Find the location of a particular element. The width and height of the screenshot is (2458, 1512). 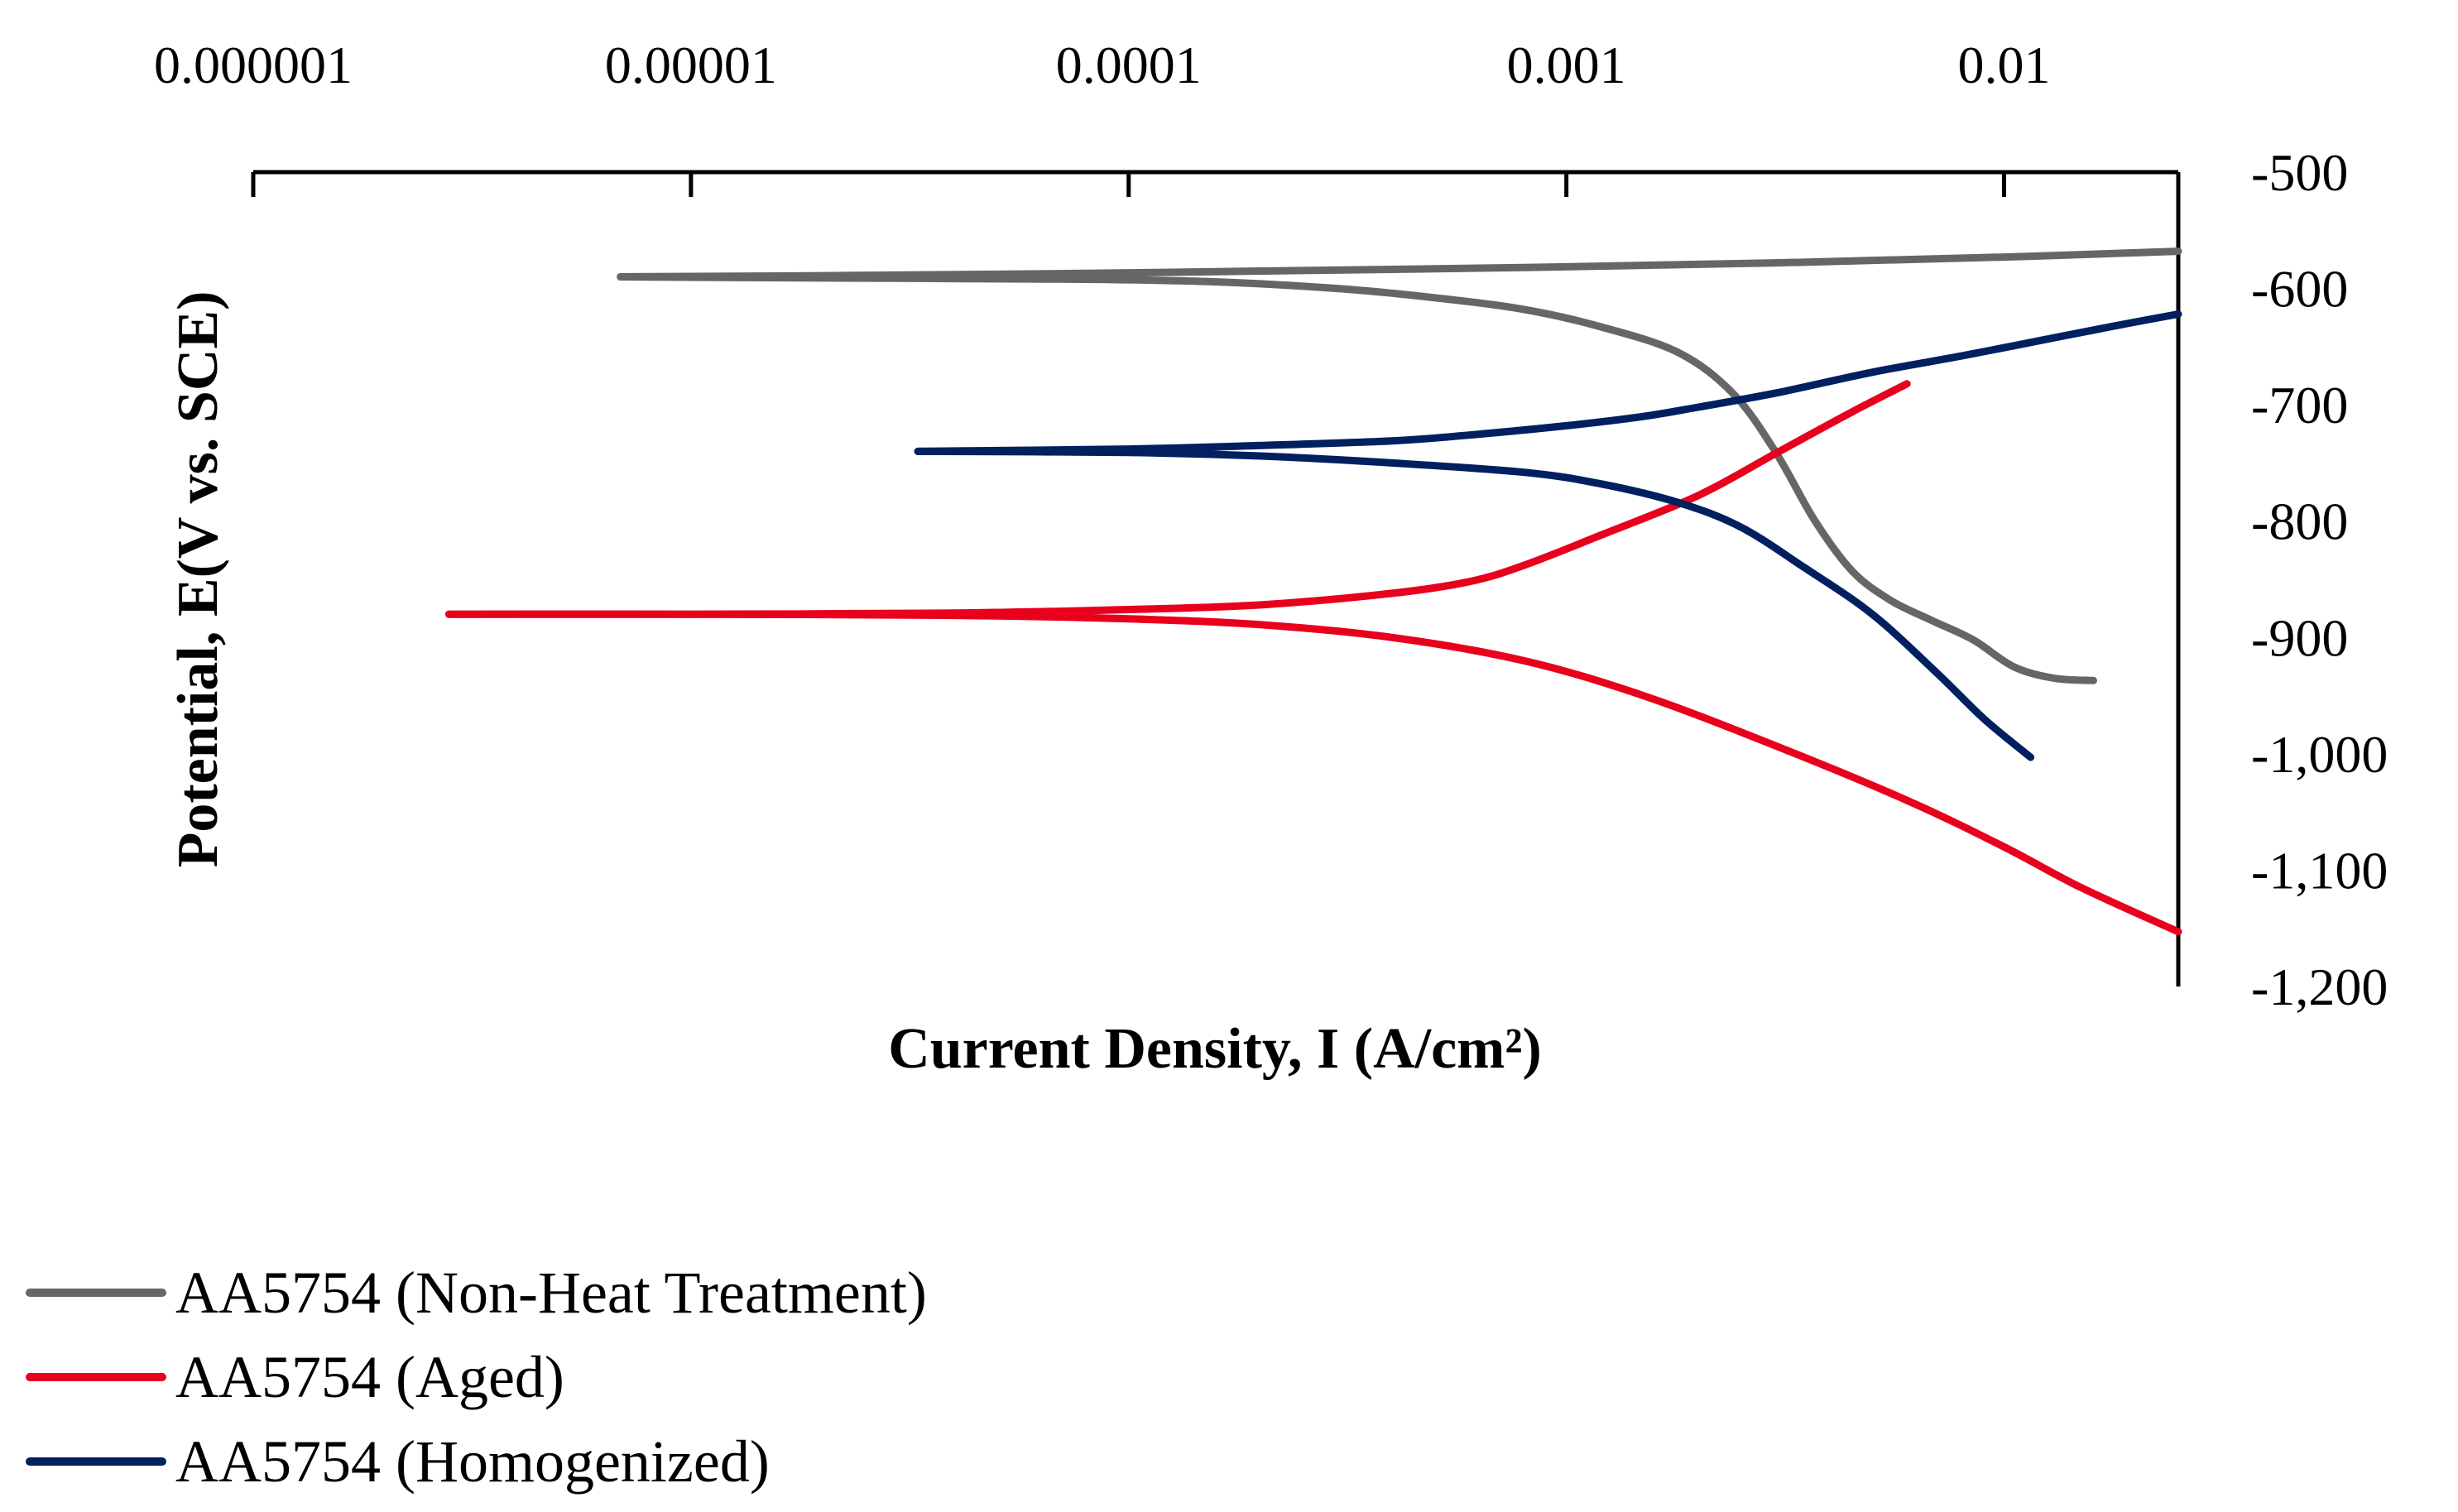

x-tick-label: 0.01 is located at coordinates (2004, 65).